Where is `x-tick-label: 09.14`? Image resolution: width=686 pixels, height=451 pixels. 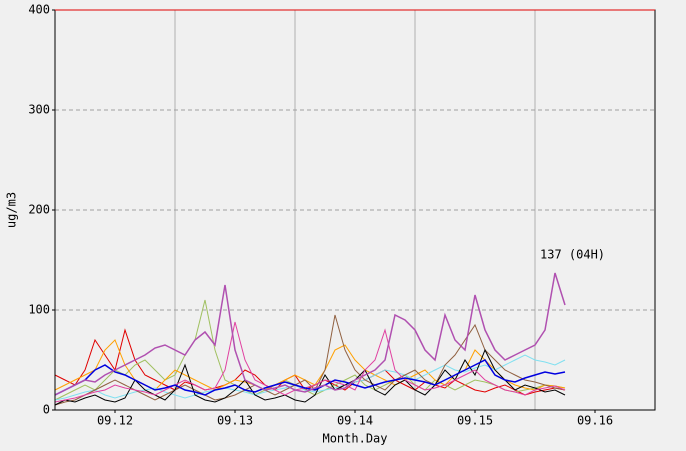
x-tick-label: 09.14 is located at coordinates (355, 421).